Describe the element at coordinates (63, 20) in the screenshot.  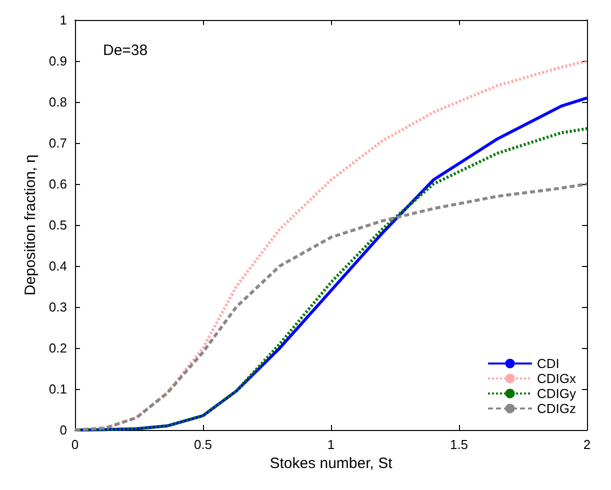
I see `y-tick-label: 1` at that location.